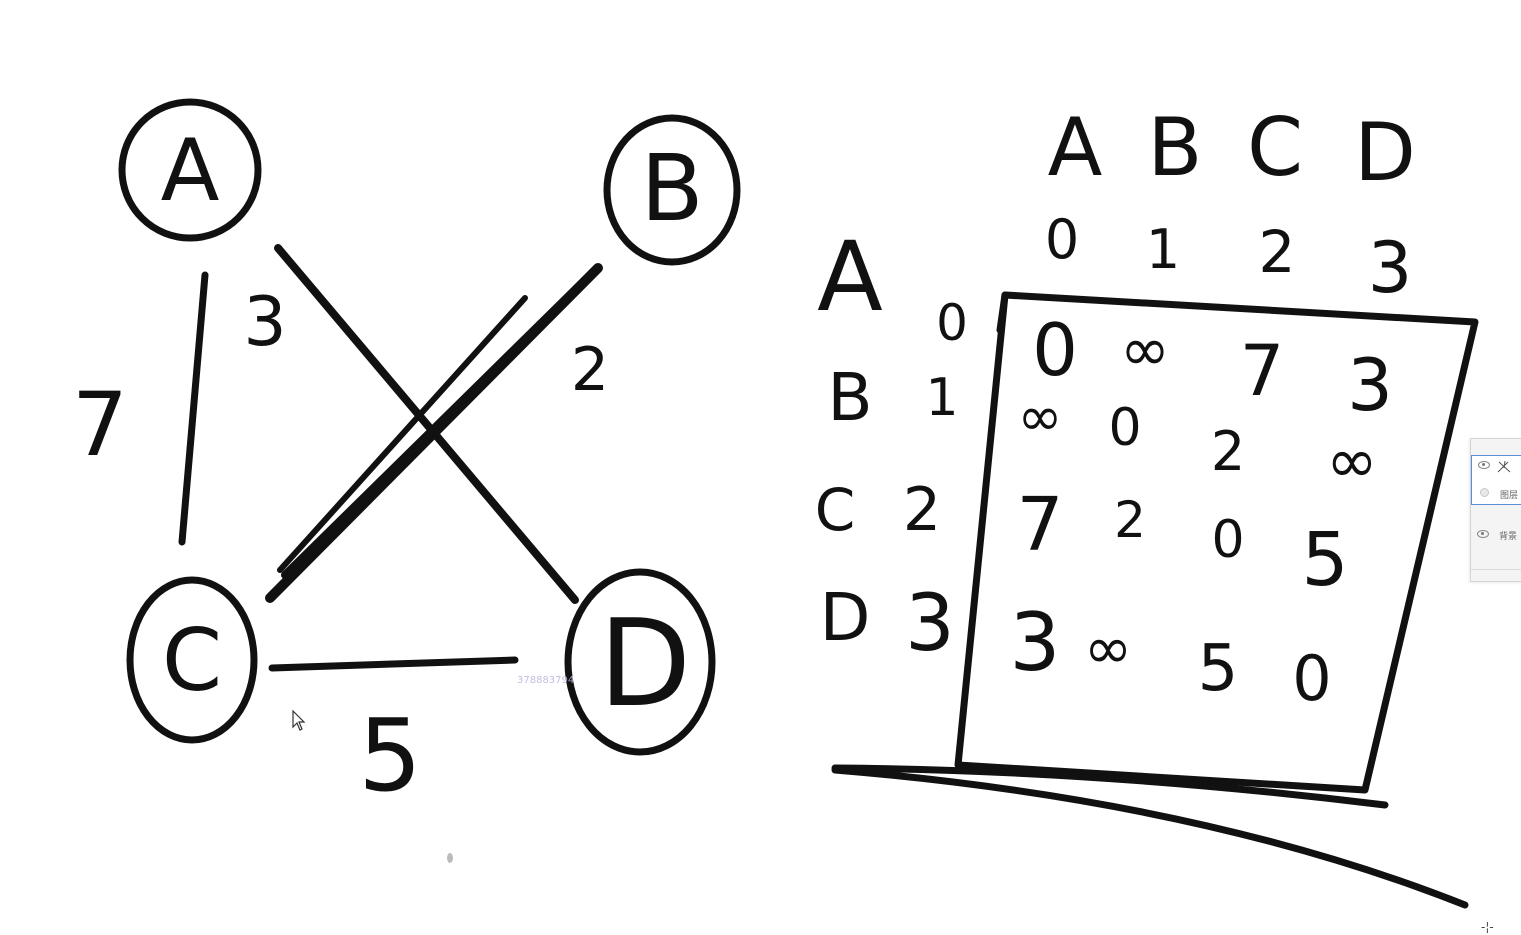 The image size is (1521, 935). Describe the element at coordinates (393, 664) in the screenshot. I see `edge-c-d` at that location.